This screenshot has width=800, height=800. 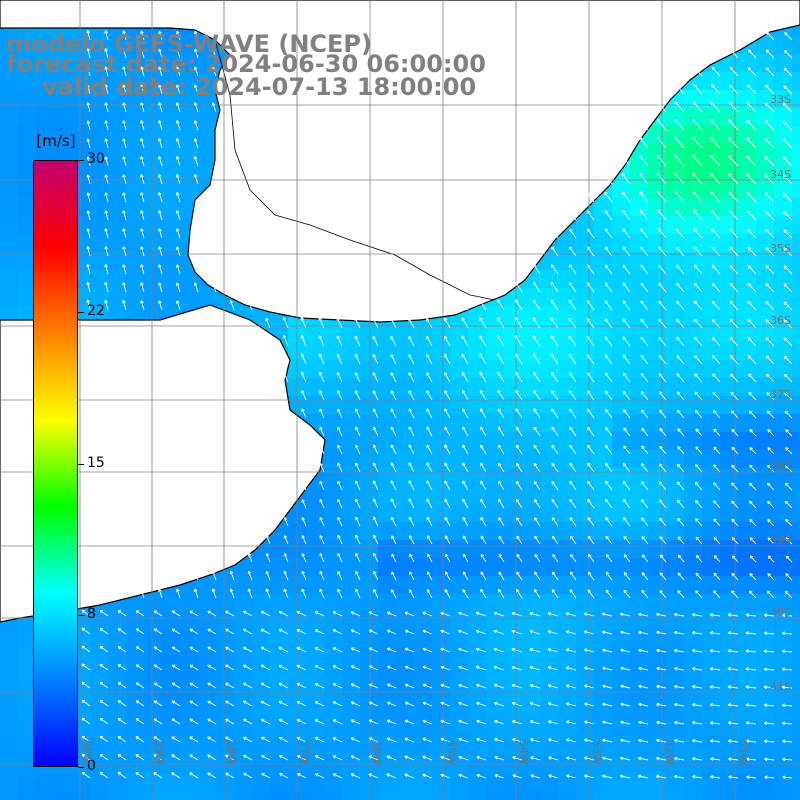 I want to click on latitude-label: 40S, so click(x=780, y=612).